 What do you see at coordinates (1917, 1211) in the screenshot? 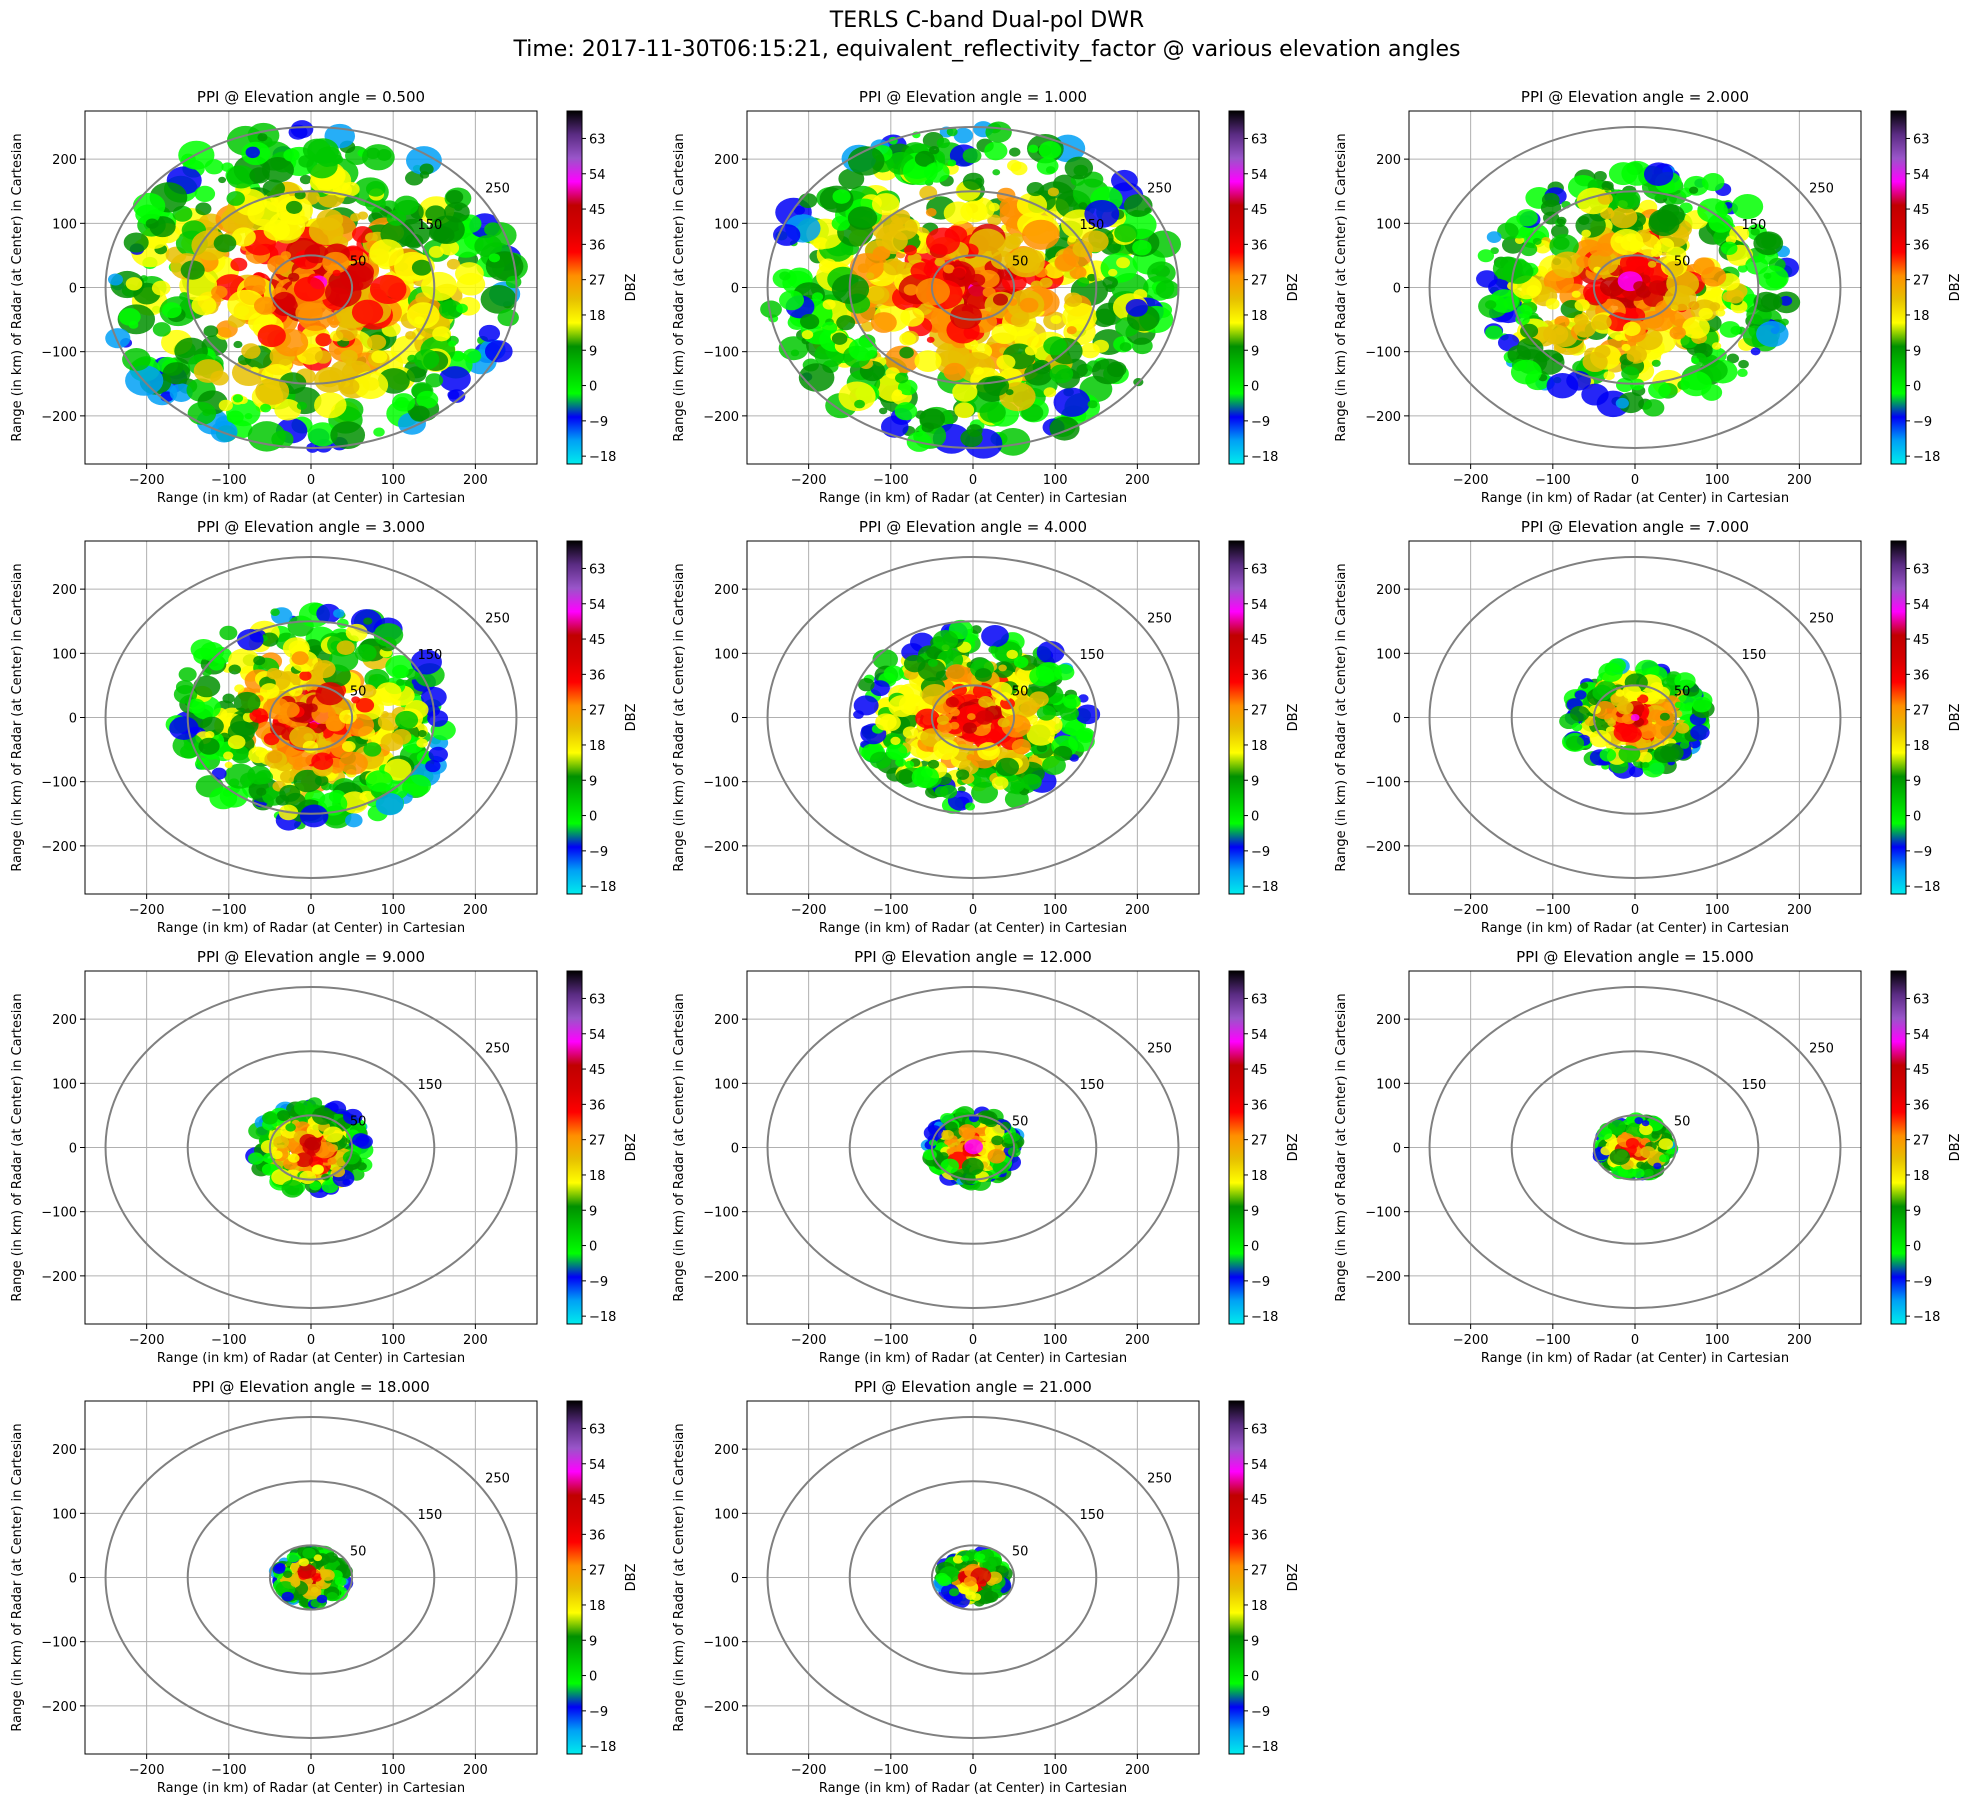
I see `colorbar-tick-label: 9` at bounding box center [1917, 1211].